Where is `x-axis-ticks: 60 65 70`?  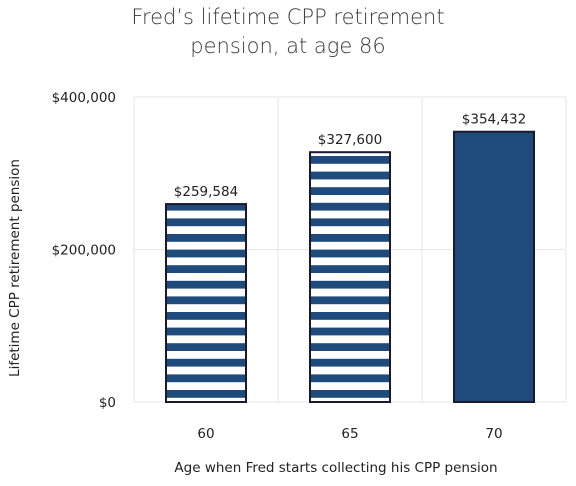
x-axis-ticks: 60 65 70 is located at coordinates (349, 434).